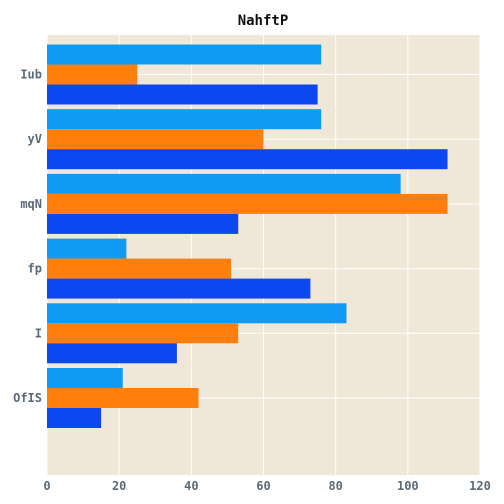  Describe the element at coordinates (408, 486) in the screenshot. I see `x-tick-label: 100` at that location.